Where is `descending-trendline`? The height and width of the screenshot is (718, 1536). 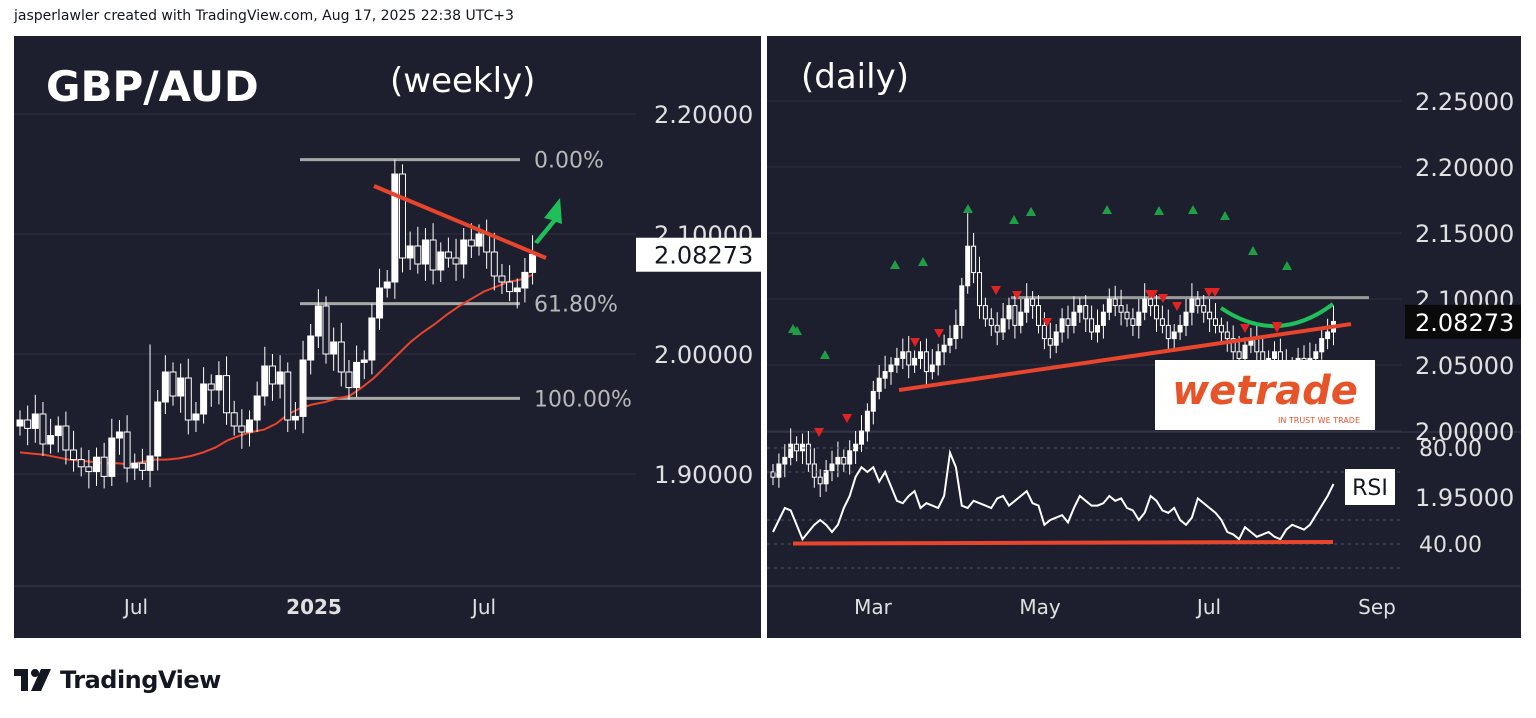
descending-trendline is located at coordinates (460, 222).